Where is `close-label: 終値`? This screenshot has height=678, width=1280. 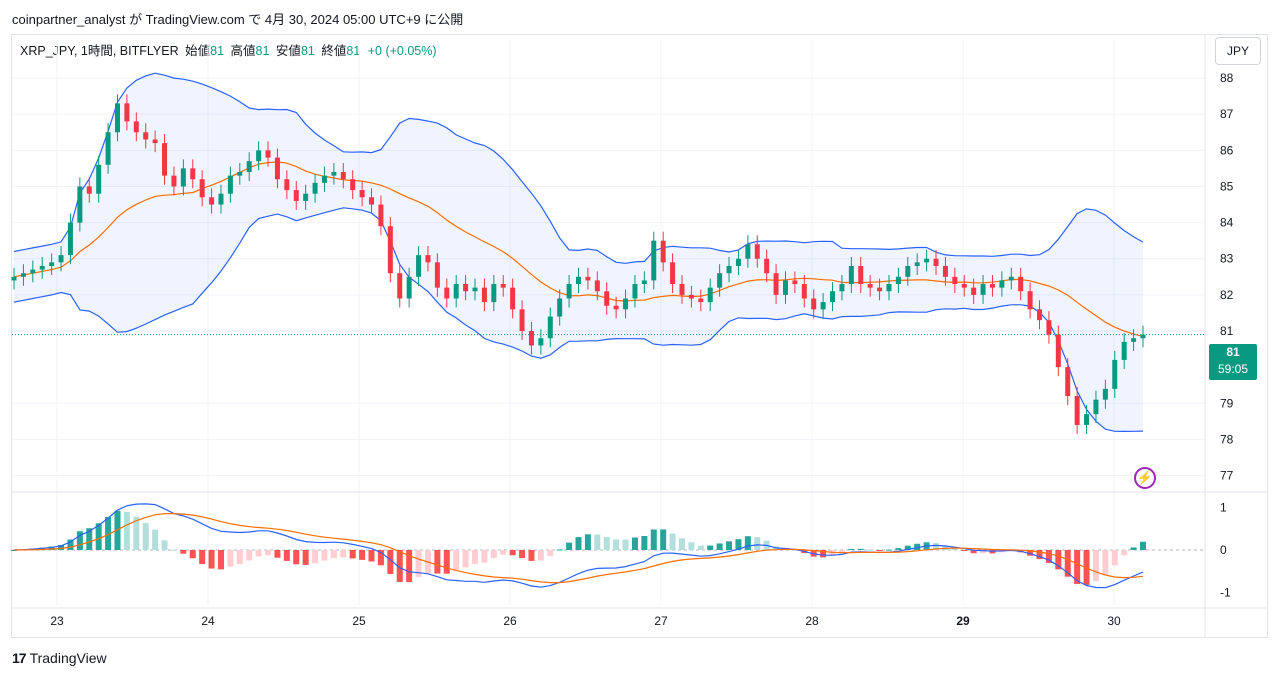 close-label: 終値 is located at coordinates (334, 51).